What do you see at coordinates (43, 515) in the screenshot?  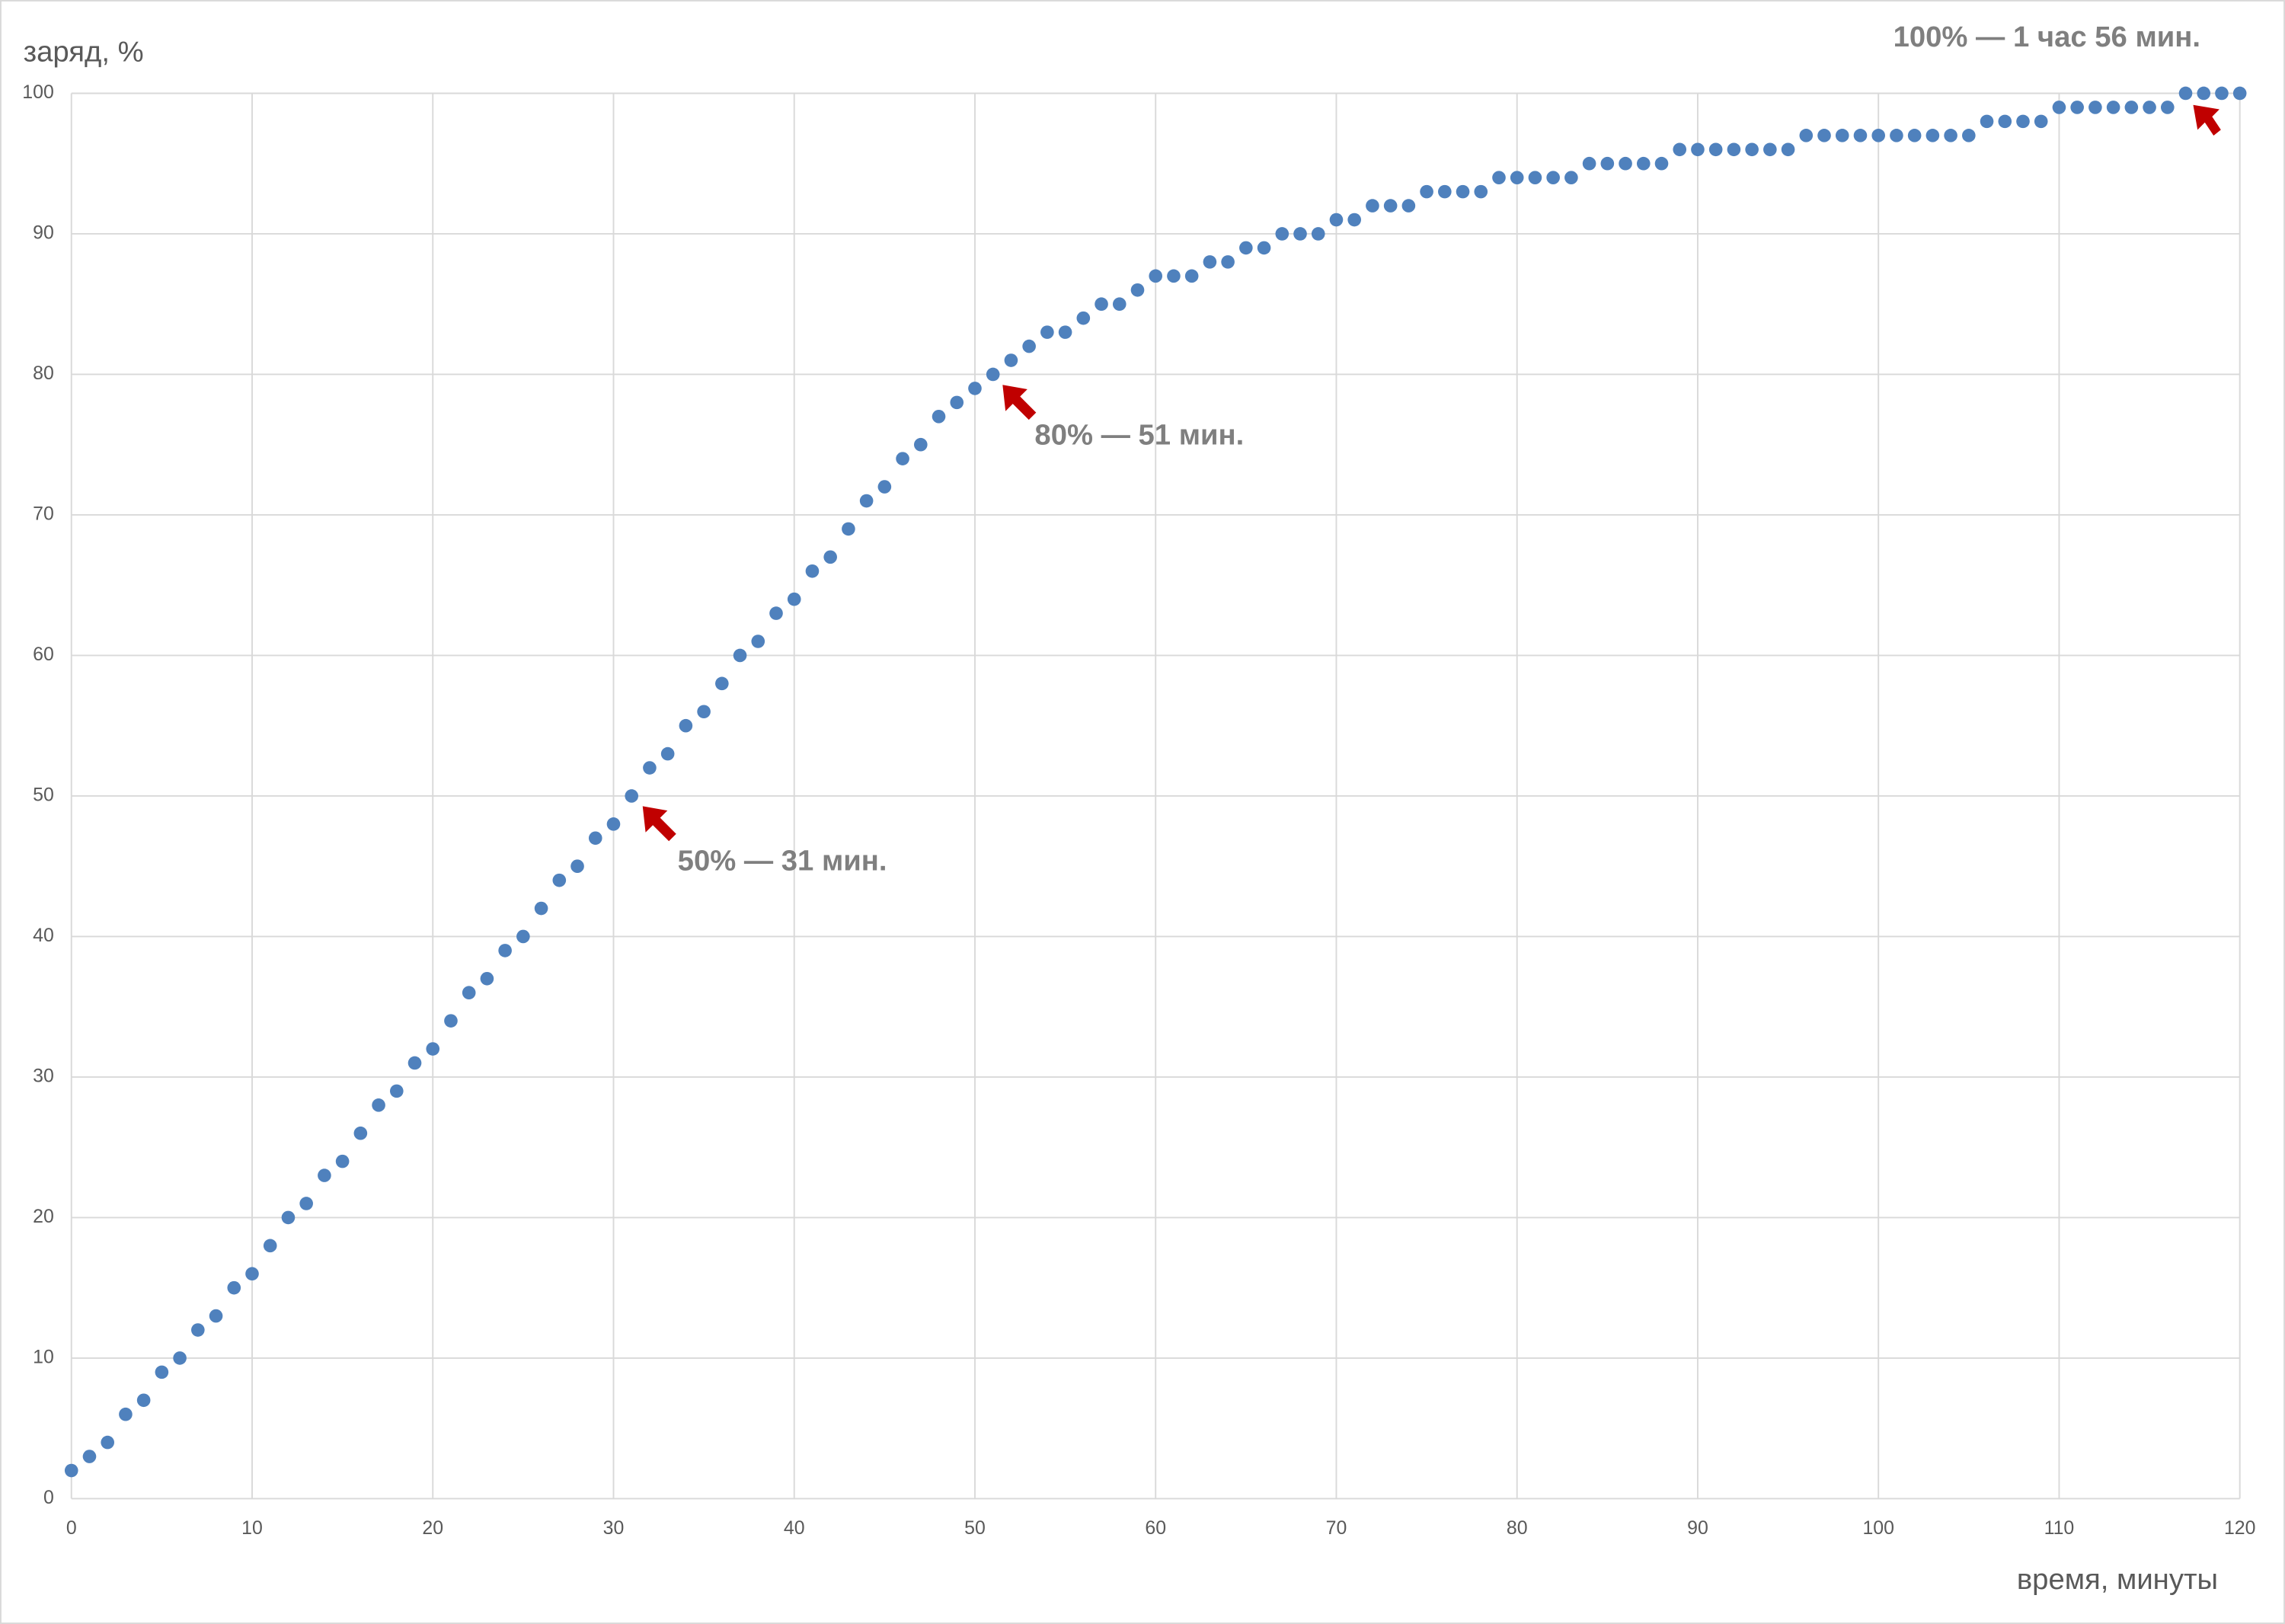 I see `y-tick-label: 70` at bounding box center [43, 515].